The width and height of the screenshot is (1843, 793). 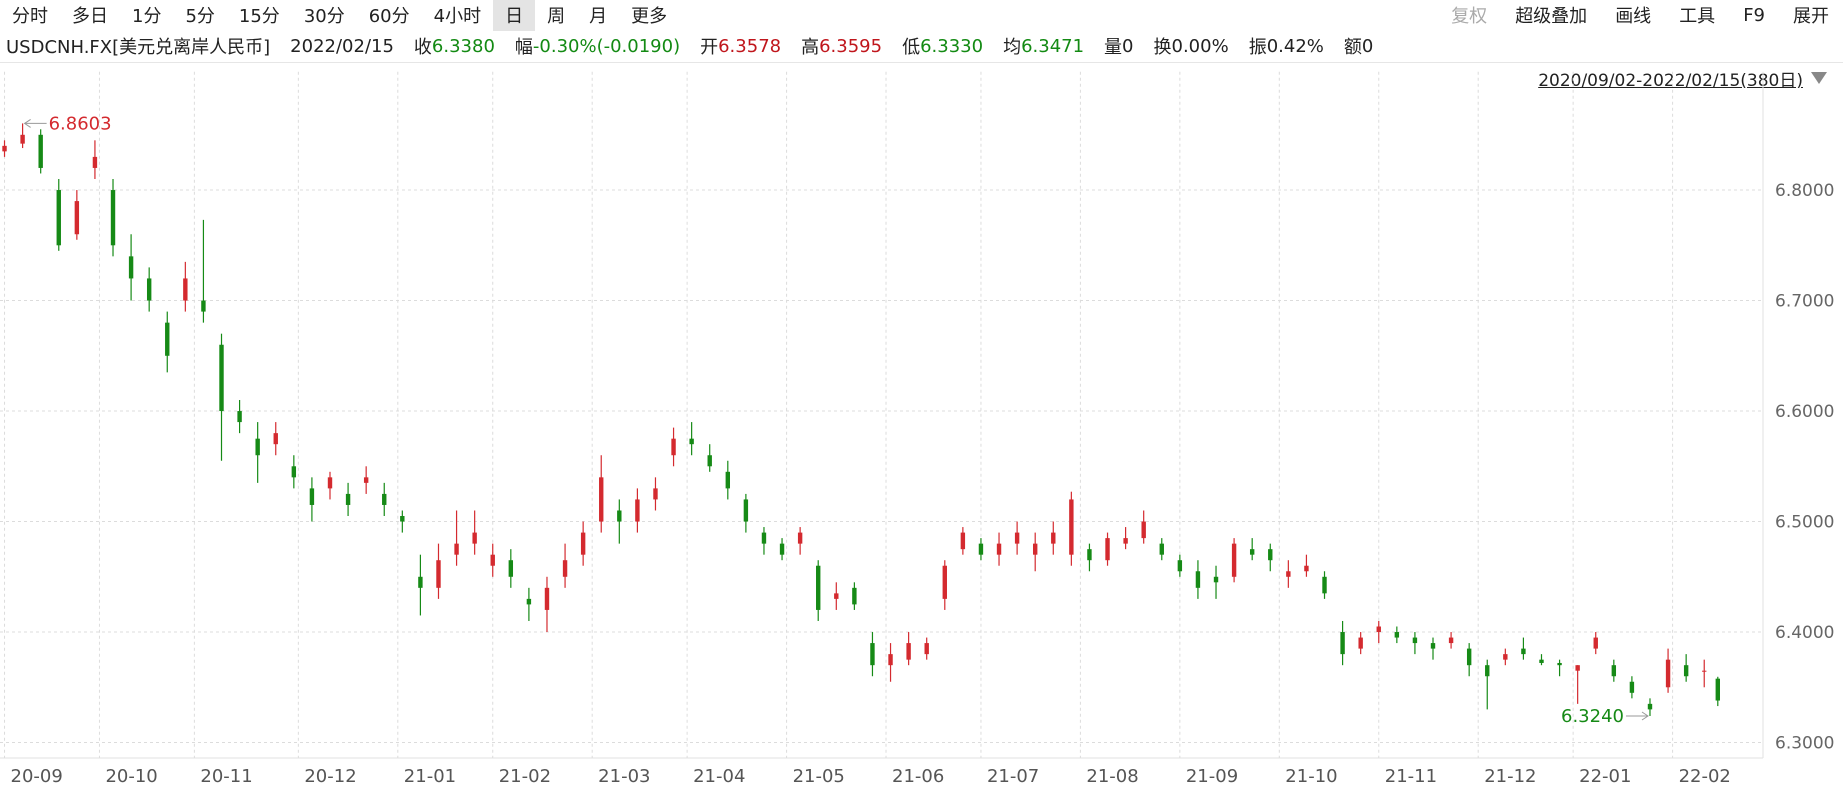 What do you see at coordinates (422, 47) in the screenshot?
I see `field-label: 收` at bounding box center [422, 47].